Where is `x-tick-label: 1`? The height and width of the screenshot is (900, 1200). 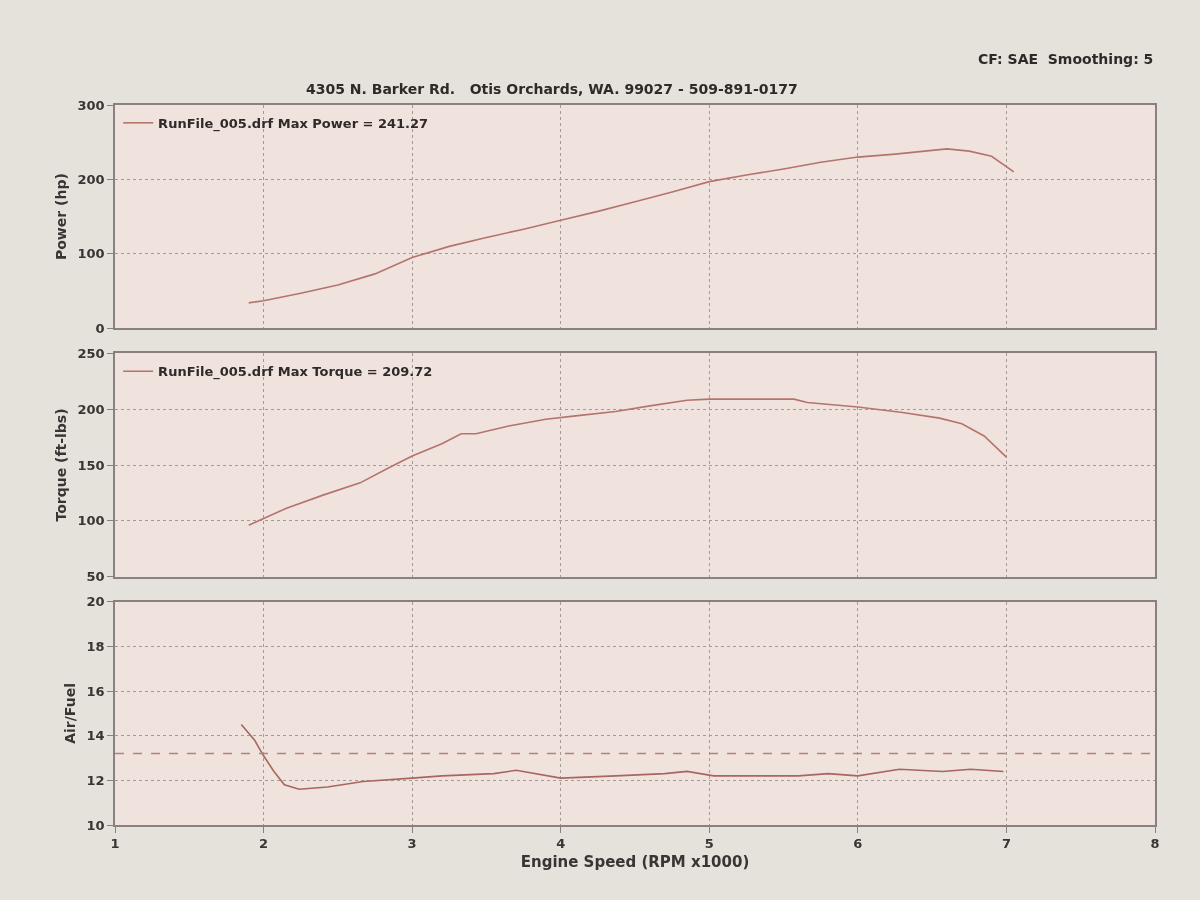
x-tick-label: 1 is located at coordinates (115, 844).